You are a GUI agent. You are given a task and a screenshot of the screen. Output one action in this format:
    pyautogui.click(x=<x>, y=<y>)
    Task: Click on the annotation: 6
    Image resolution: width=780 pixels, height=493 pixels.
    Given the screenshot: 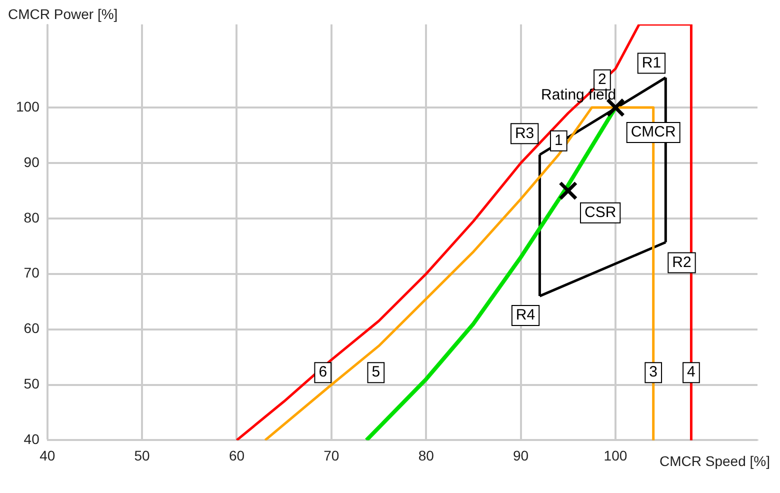 What is the action you would take?
    pyautogui.click(x=323, y=372)
    